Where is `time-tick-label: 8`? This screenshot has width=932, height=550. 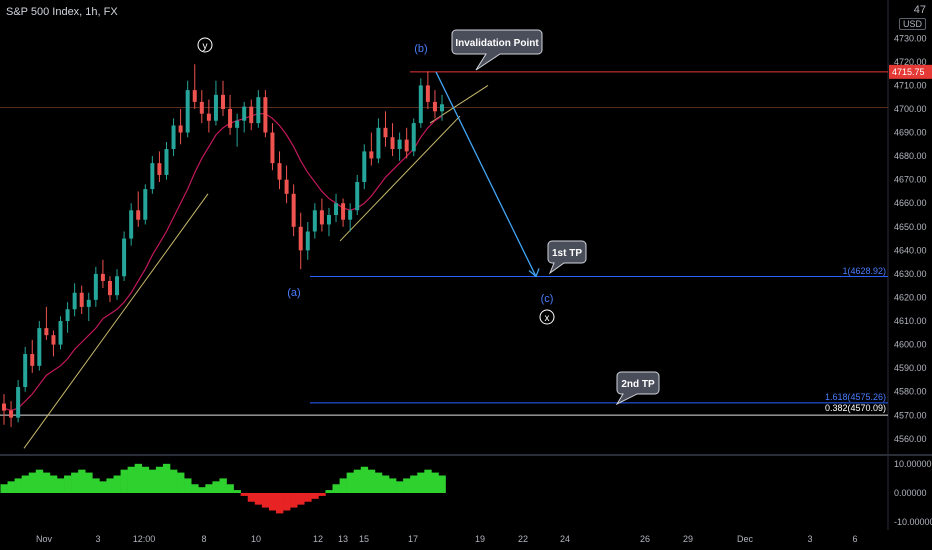
time-tick-label: 8 is located at coordinates (203, 539).